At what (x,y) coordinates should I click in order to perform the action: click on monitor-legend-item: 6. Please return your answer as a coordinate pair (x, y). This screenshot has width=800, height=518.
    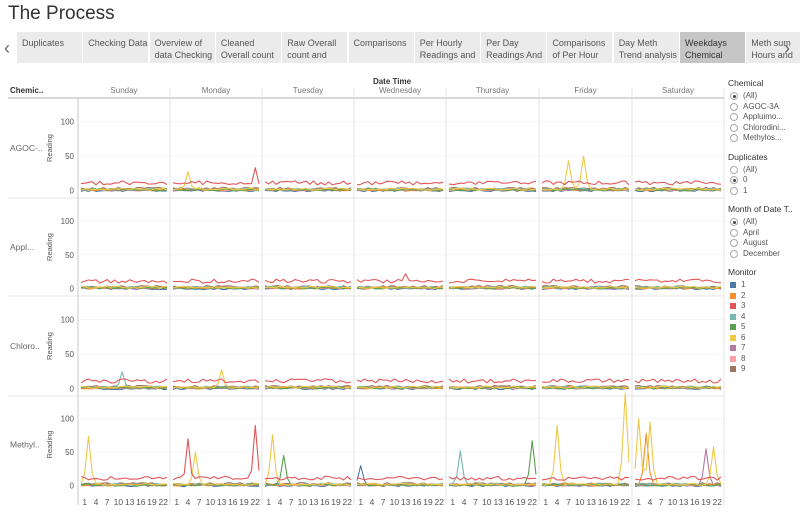
    Looking at the image, I should click on (764, 338).